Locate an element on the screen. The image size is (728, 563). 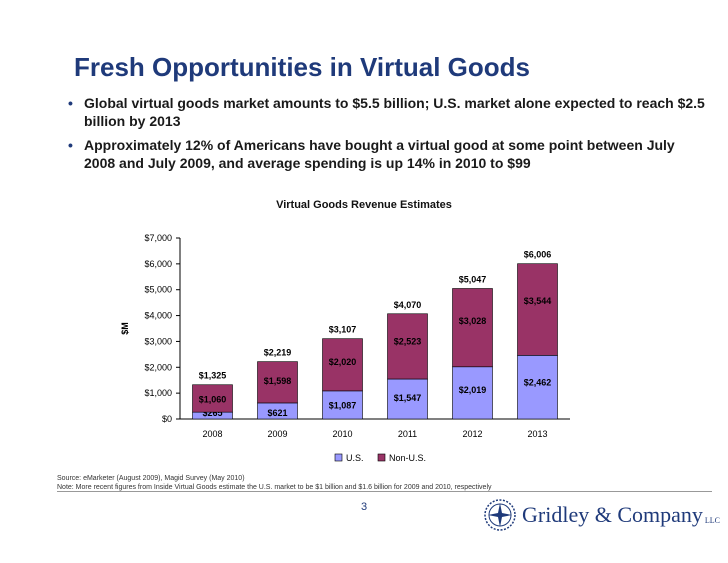
data-label-us: $2,462 is located at coordinates (538, 383).